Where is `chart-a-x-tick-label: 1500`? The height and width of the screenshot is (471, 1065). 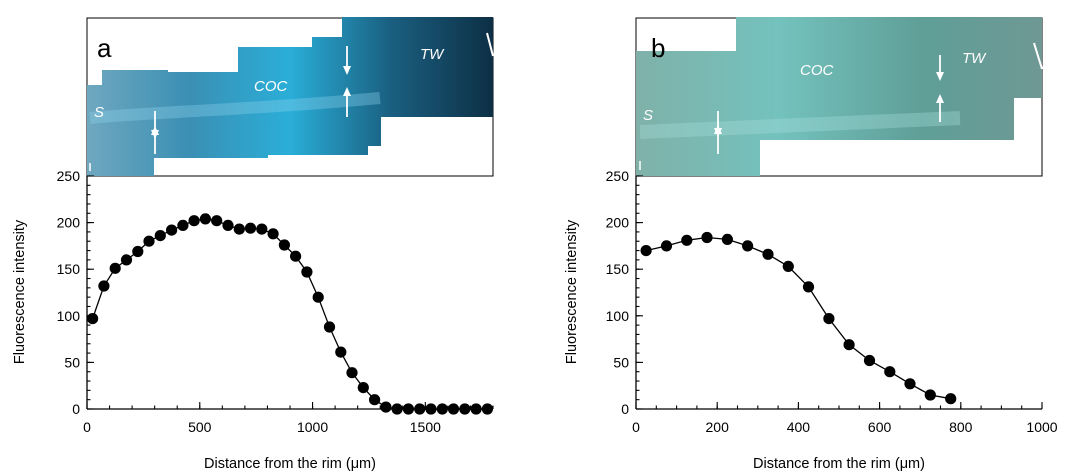 chart-a-x-tick-label: 1500 is located at coordinates (425, 427).